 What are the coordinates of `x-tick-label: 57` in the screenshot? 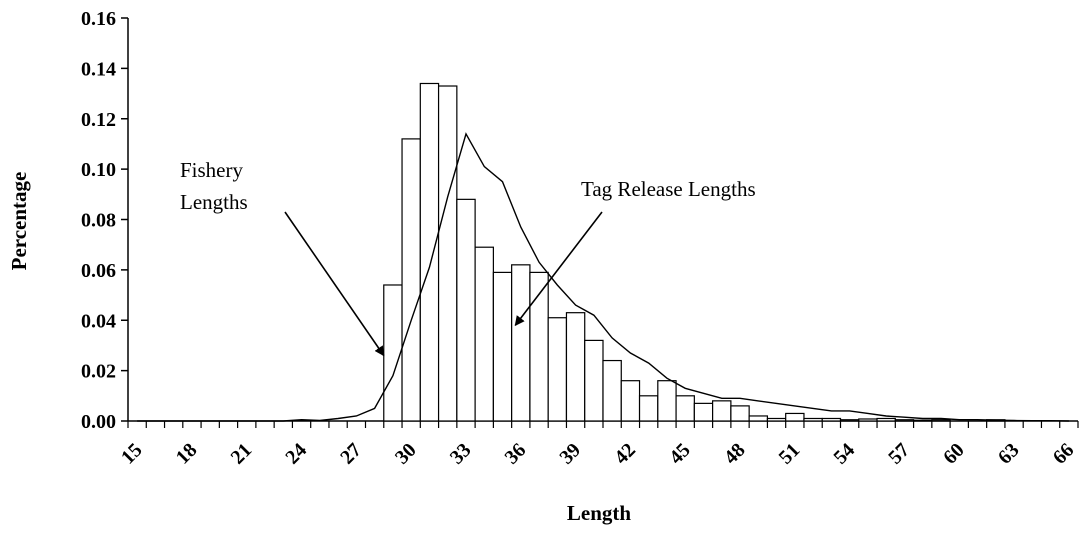 It's located at (899, 454).